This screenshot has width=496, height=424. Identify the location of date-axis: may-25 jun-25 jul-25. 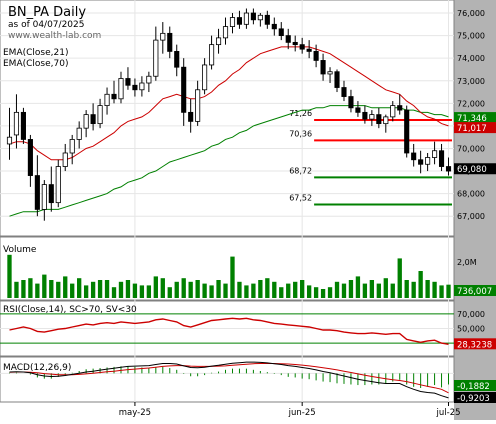
(290, 410).